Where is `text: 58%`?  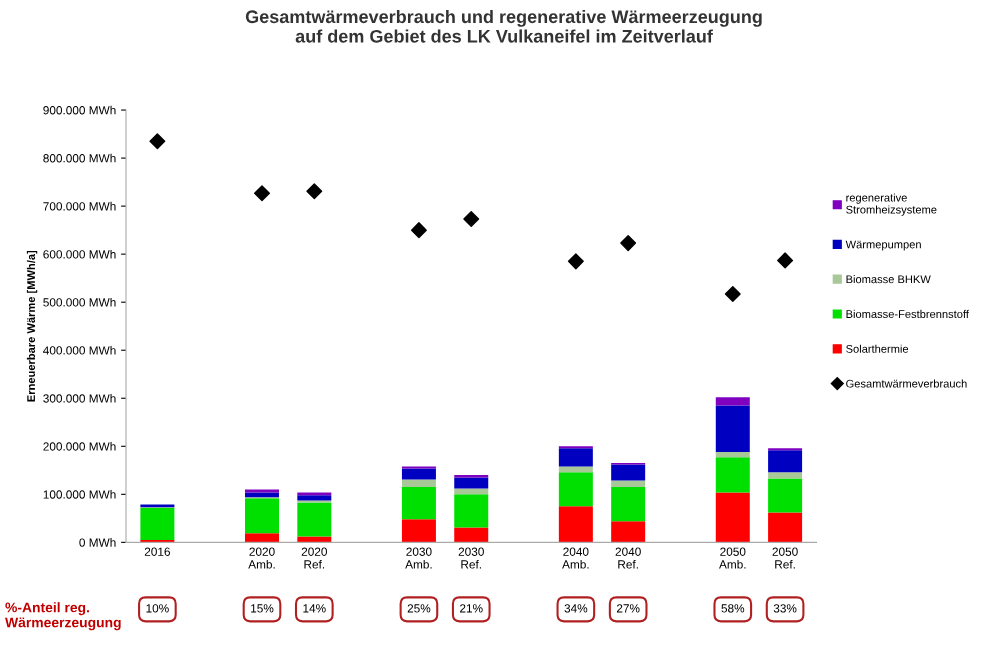
text: 58% is located at coordinates (733, 608).